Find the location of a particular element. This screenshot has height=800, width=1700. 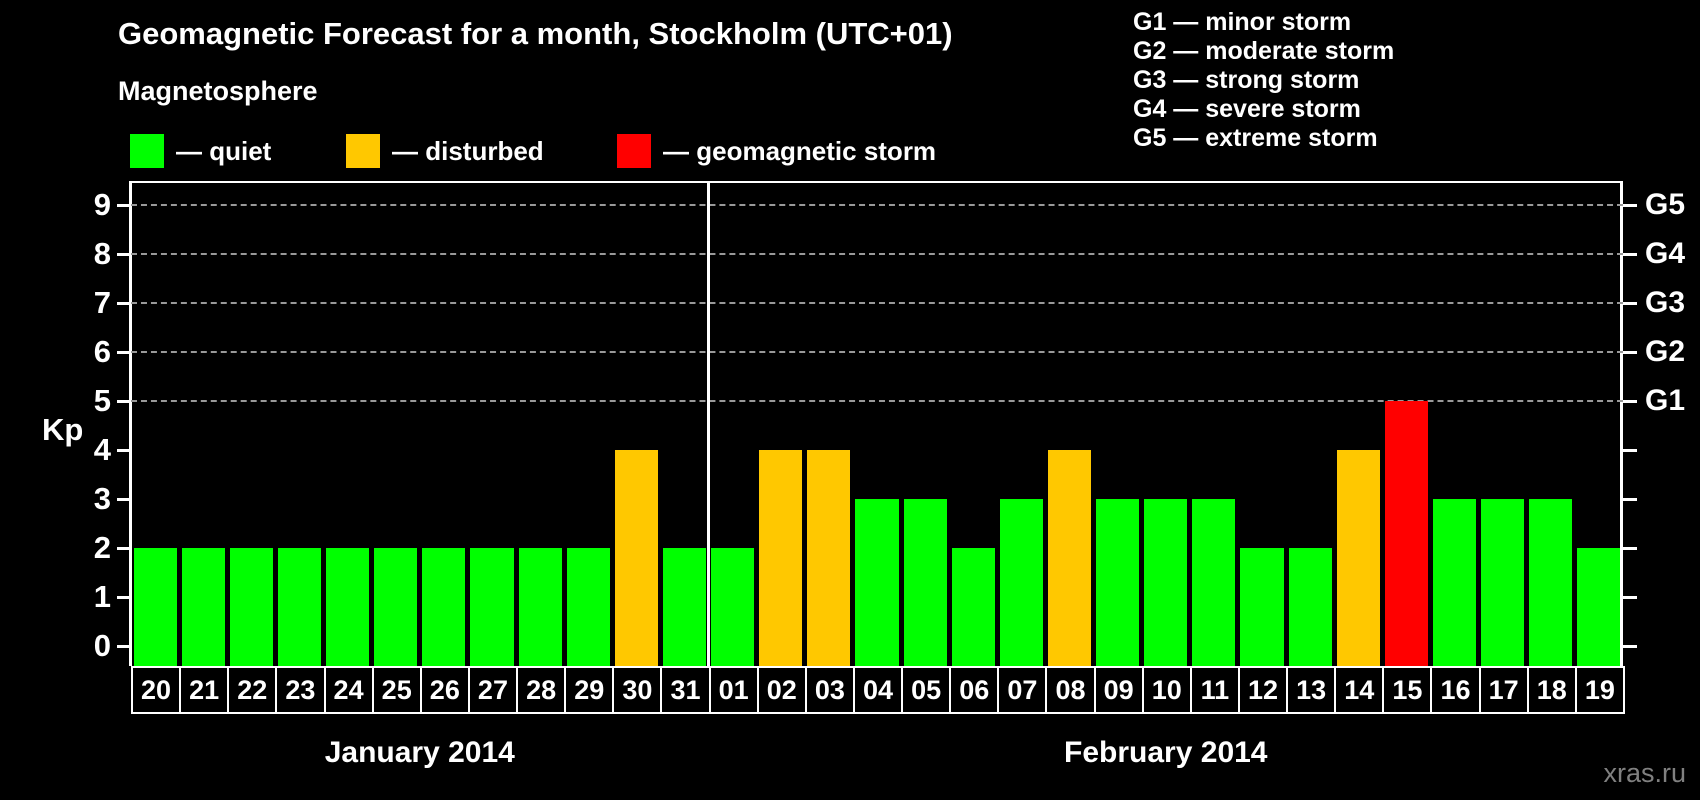

day-label: 23 is located at coordinates (300, 690).